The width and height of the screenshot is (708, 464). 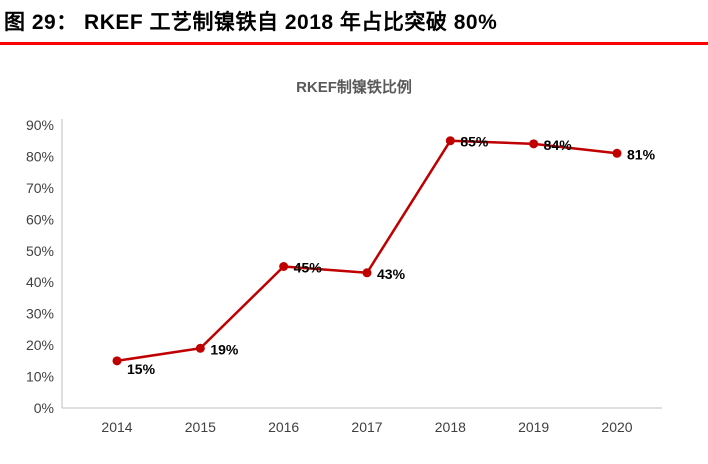 What do you see at coordinates (44, 408) in the screenshot?
I see `y-tick-label: 0%` at bounding box center [44, 408].